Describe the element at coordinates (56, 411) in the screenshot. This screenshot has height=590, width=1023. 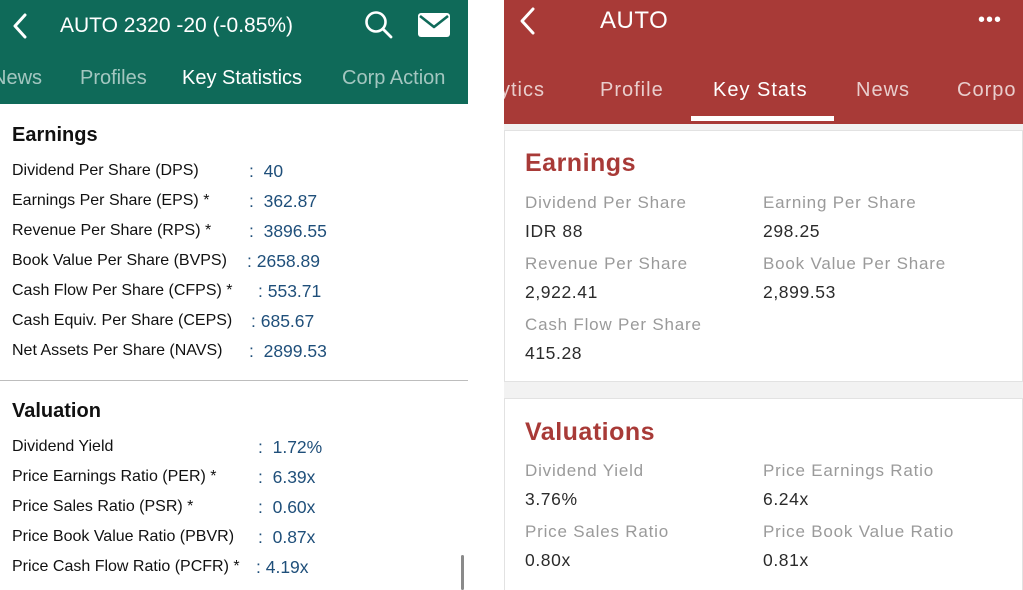
I see `valuation-heading: Valuation` at that location.